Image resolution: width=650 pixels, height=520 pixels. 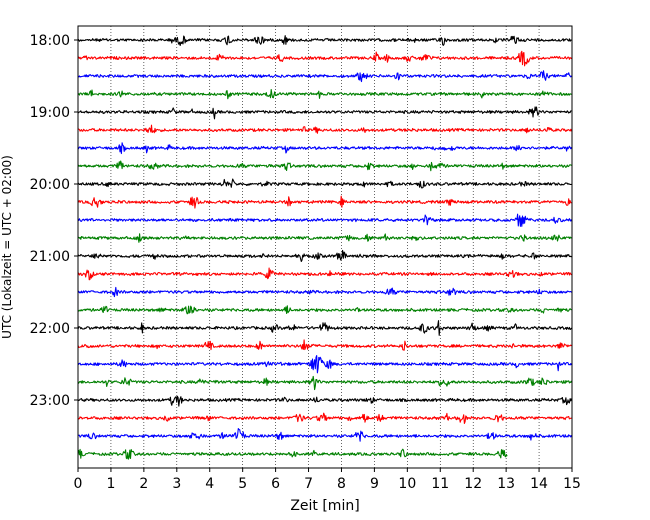 What do you see at coordinates (50, 41) in the screenshot?
I see `y-tick-label: 18:00` at bounding box center [50, 41].